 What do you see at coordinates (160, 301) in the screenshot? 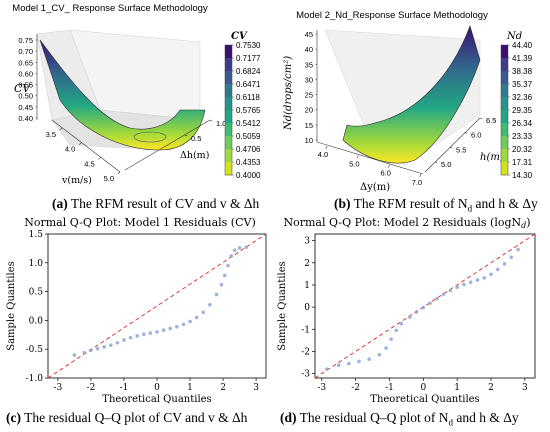
I see `data-points` at bounding box center [160, 301].